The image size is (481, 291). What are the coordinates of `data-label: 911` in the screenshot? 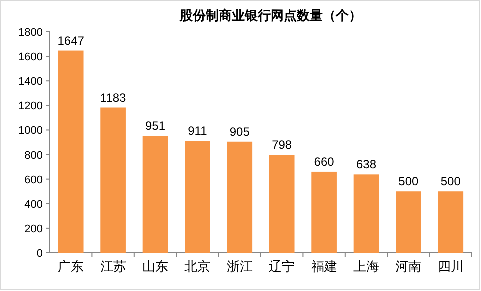 It's located at (198, 131).